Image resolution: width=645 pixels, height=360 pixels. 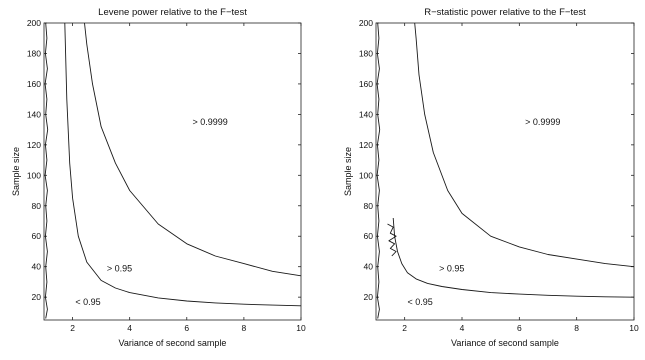 What do you see at coordinates (505, 12) in the screenshot?
I see `chart-title: R−statistic power relative to the F−test` at bounding box center [505, 12].